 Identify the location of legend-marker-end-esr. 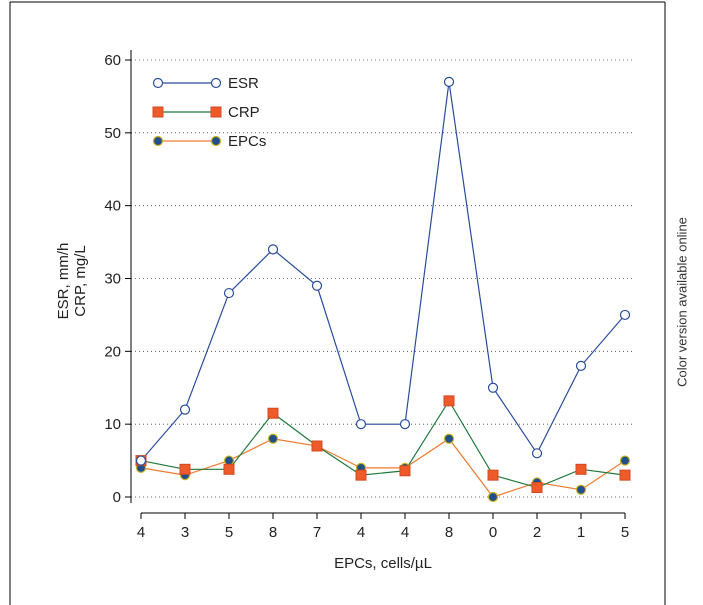
(216, 83).